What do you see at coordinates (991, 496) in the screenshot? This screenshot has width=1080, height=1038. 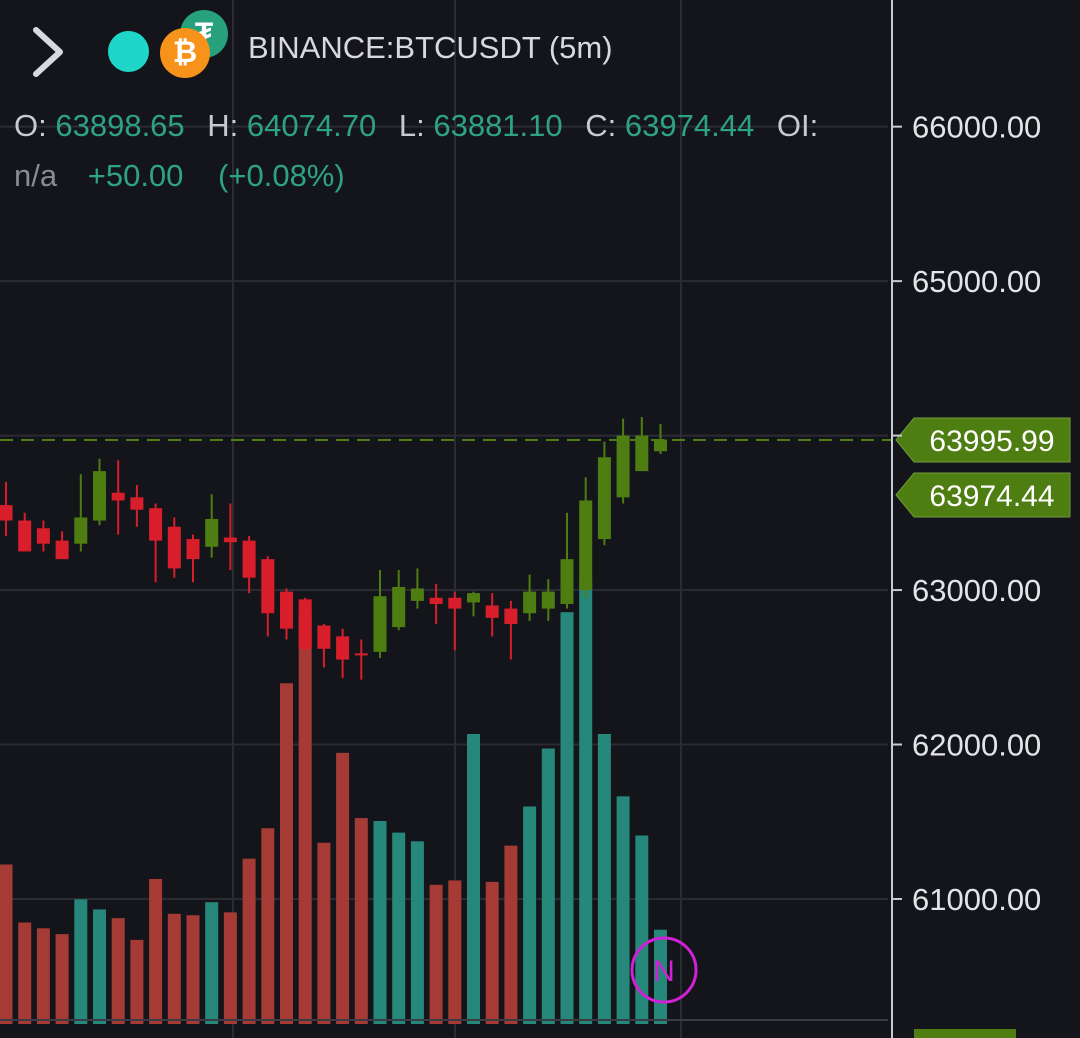 I see `price-tag-label: 63974.44` at bounding box center [991, 496].